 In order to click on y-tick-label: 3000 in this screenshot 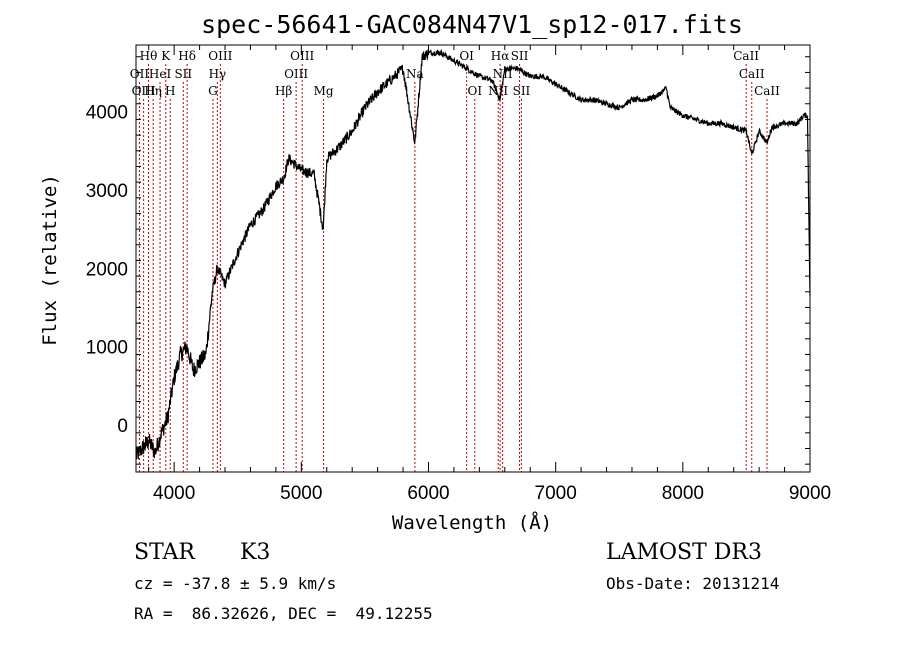, I will do `click(107, 191)`.